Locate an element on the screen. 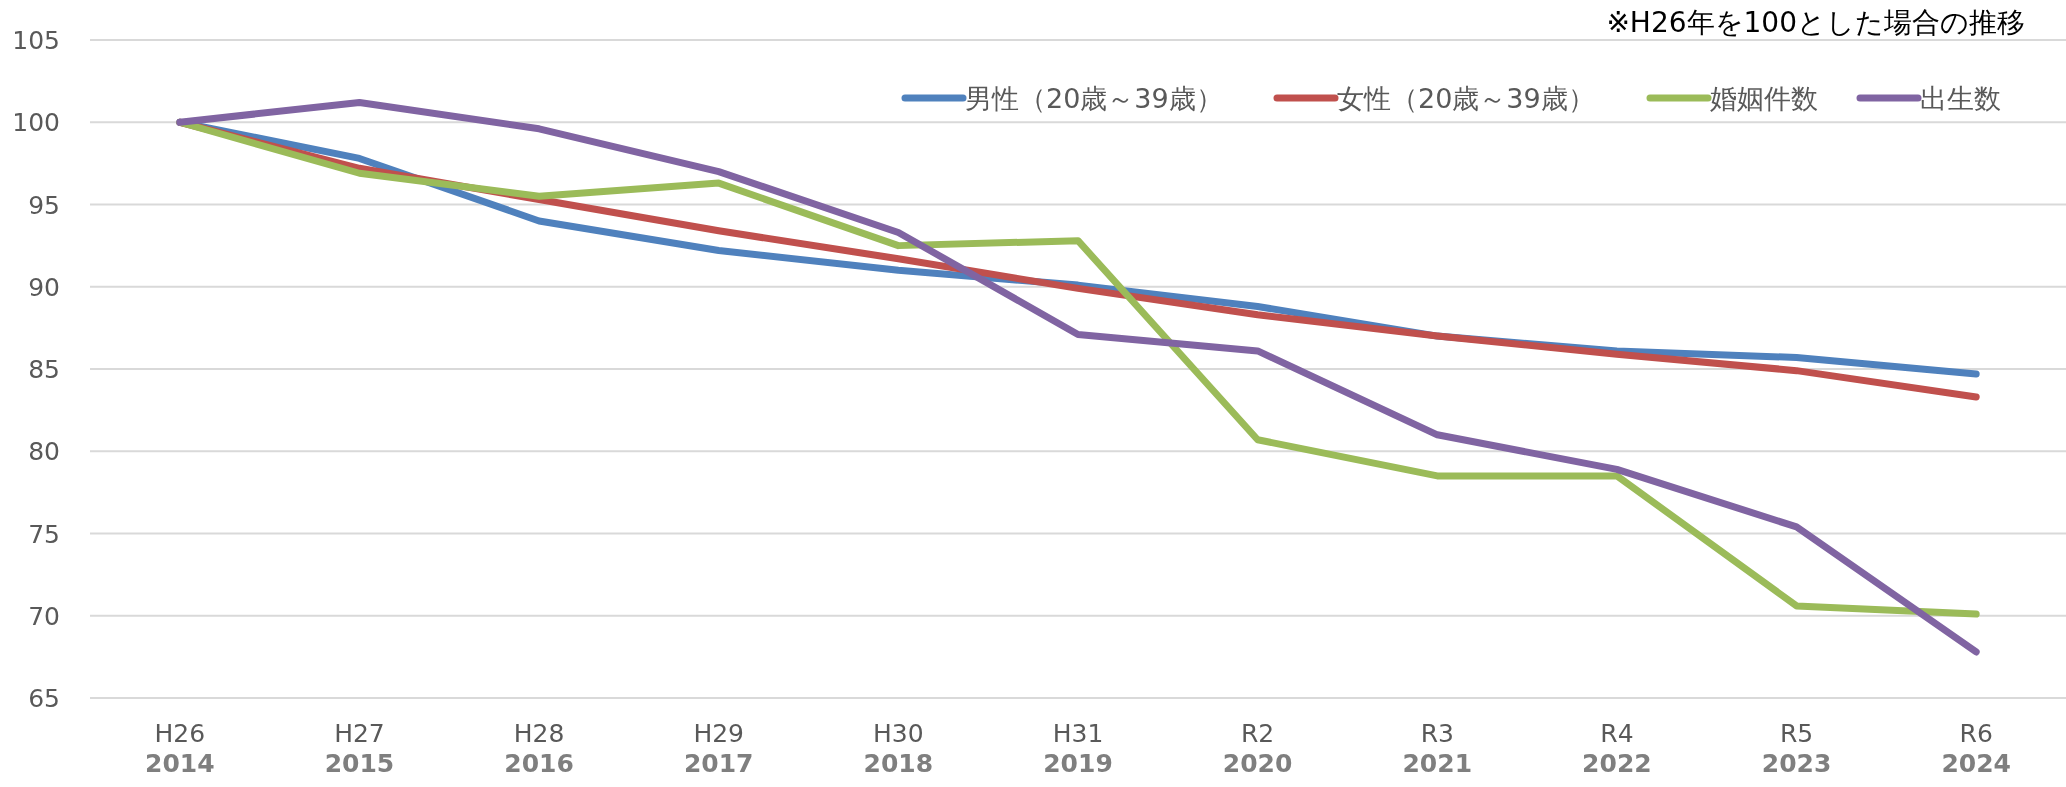  y-tick-label: 75 is located at coordinates (44, 534).